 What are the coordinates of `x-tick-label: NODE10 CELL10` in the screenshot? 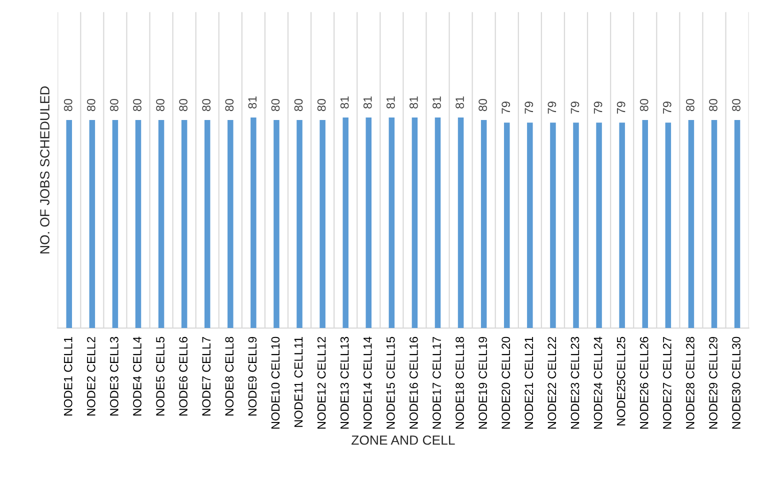 It's located at (275, 382).